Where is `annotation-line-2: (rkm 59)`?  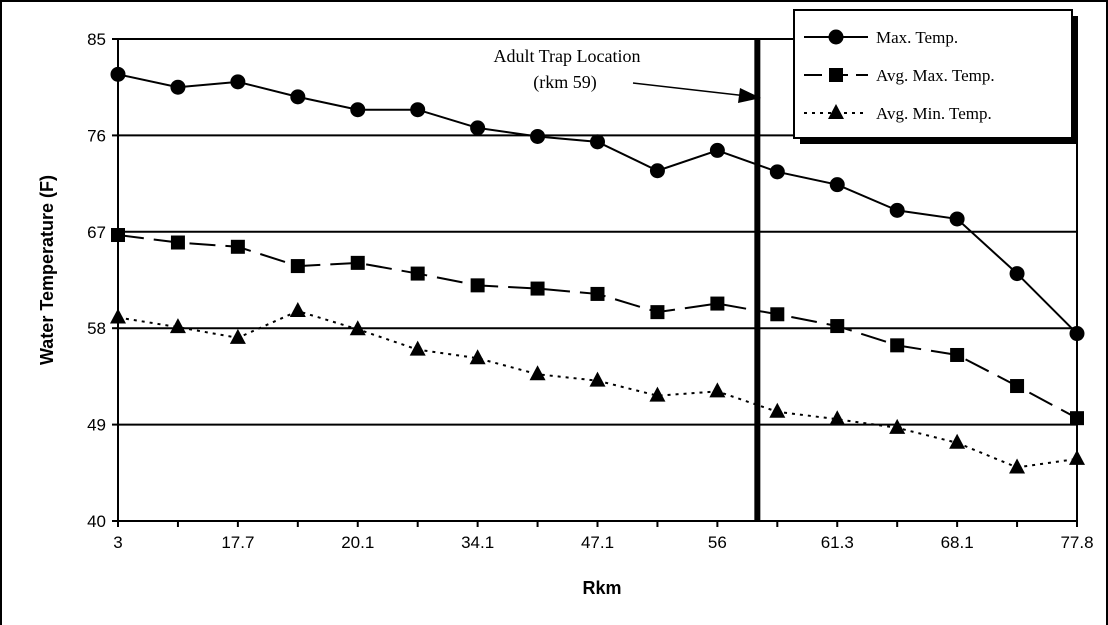 annotation-line-2: (rkm 59) is located at coordinates (564, 82).